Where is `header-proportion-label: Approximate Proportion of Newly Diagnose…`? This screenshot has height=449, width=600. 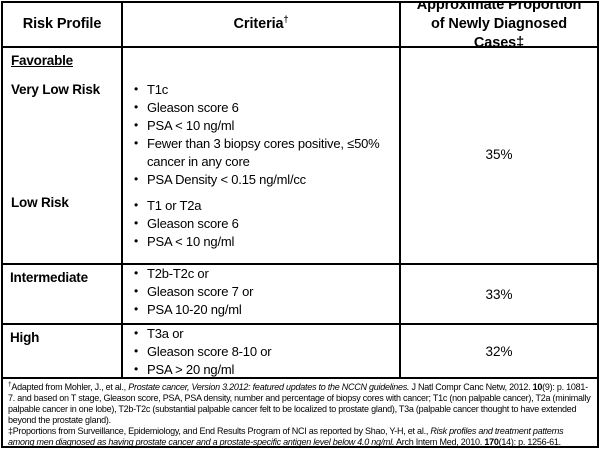
header-proportion-label: Approximate Proportion of Newly Diagnose… is located at coordinates (499, 24).